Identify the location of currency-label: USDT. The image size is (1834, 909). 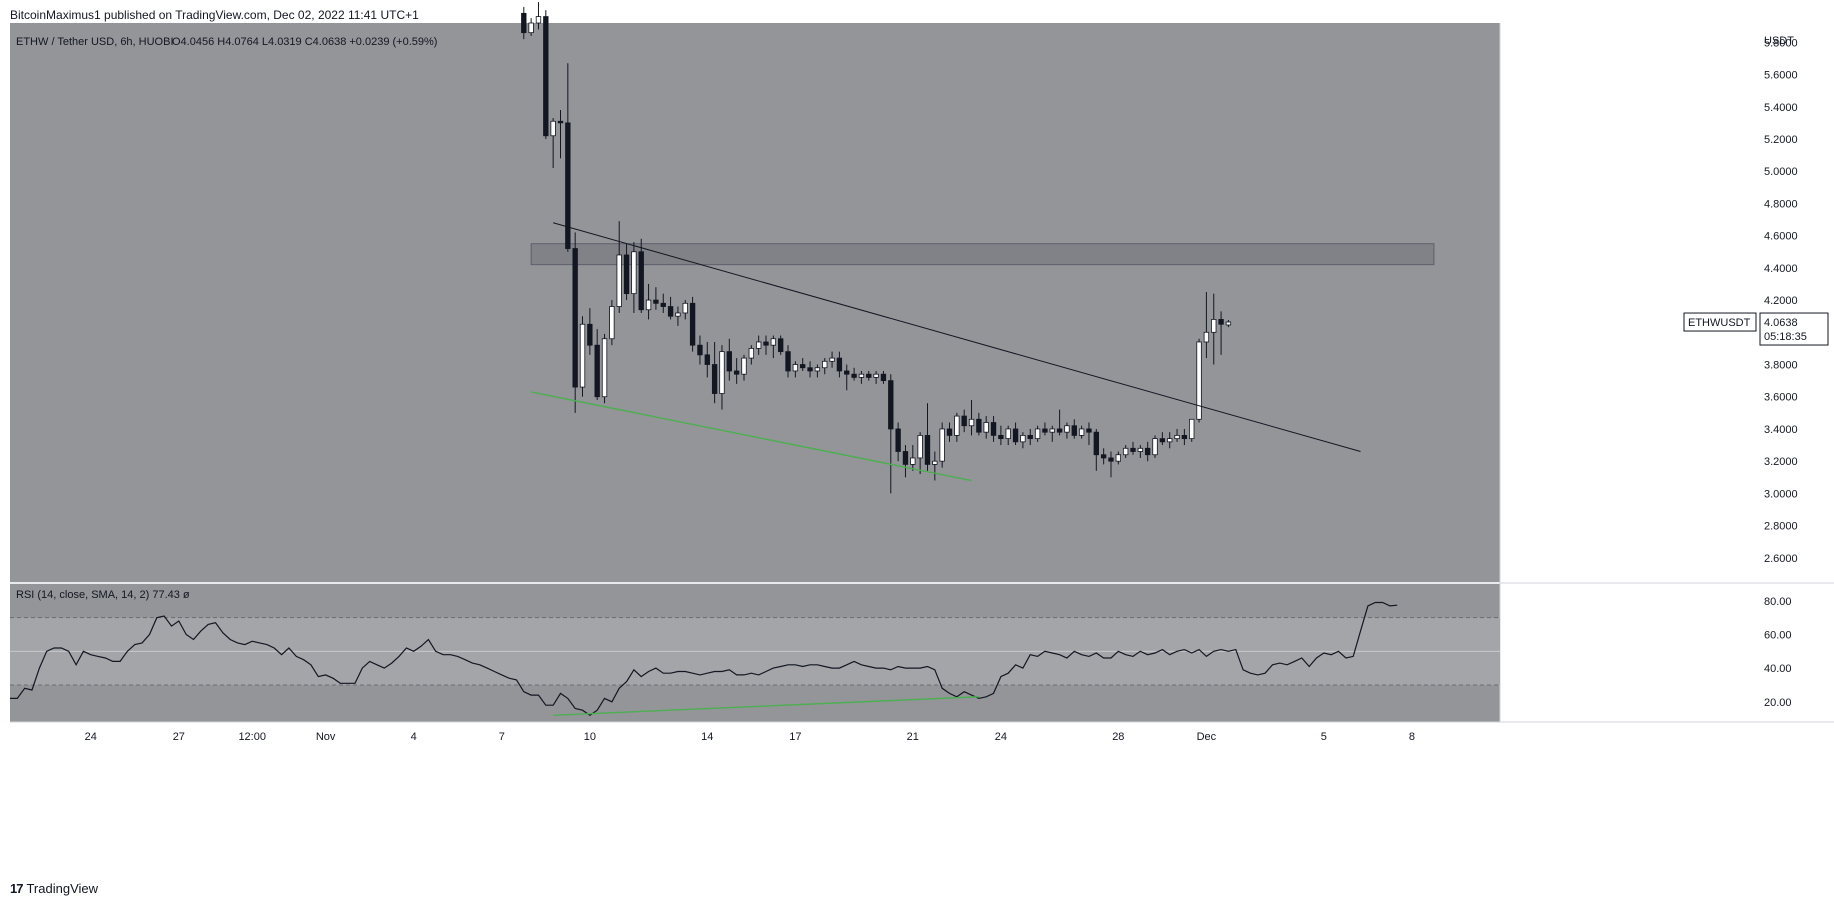
(1779, 41).